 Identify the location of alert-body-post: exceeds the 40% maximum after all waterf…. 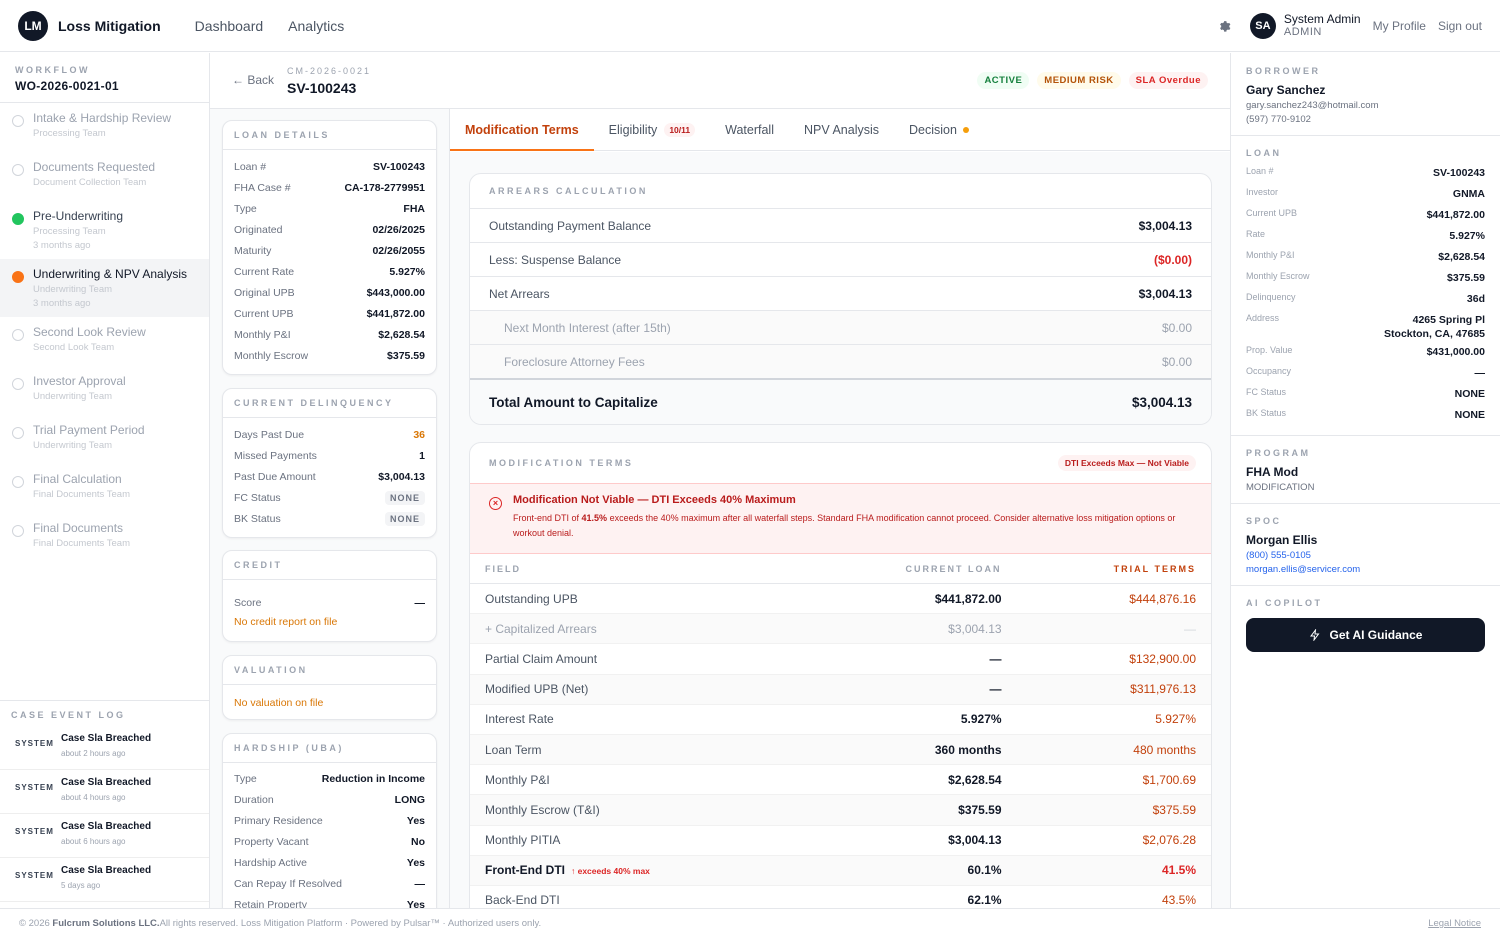
(844, 525).